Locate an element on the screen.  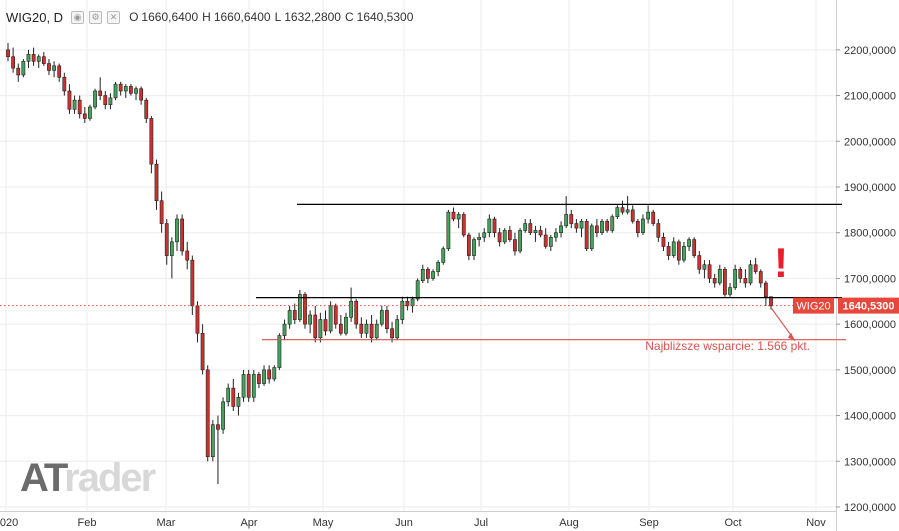
x-tick-label: 2020 is located at coordinates (9, 523).